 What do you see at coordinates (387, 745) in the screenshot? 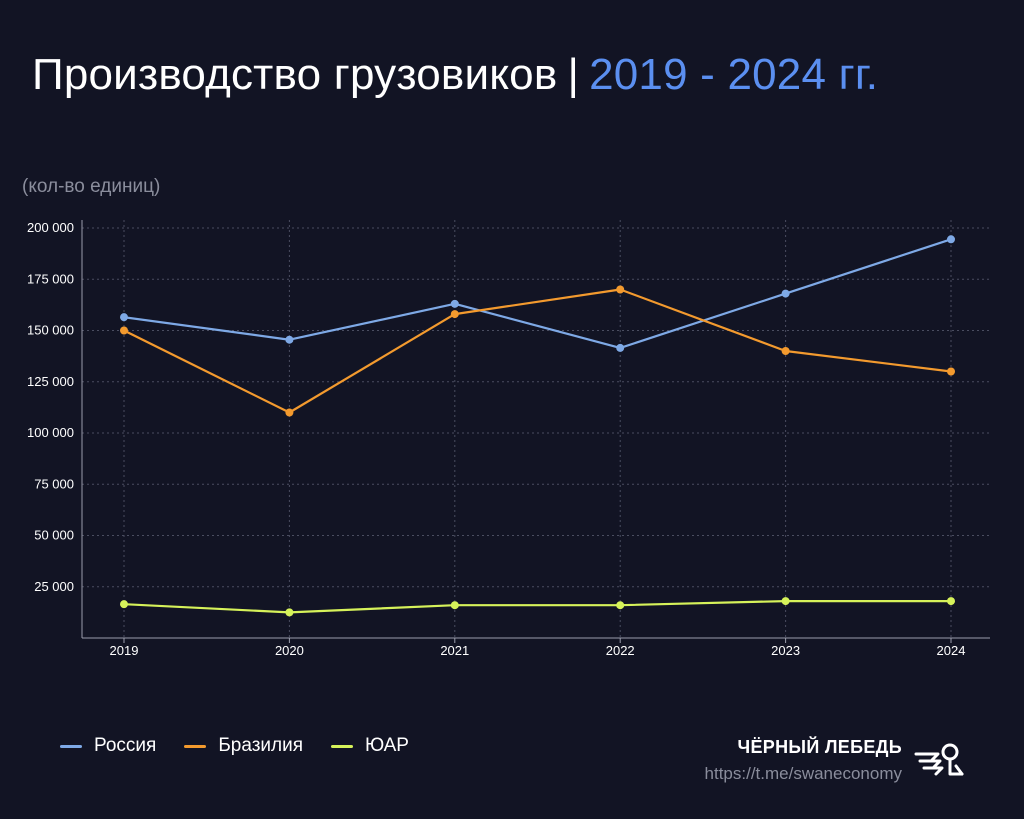
I see `legend-label: ЮАР` at bounding box center [387, 745].